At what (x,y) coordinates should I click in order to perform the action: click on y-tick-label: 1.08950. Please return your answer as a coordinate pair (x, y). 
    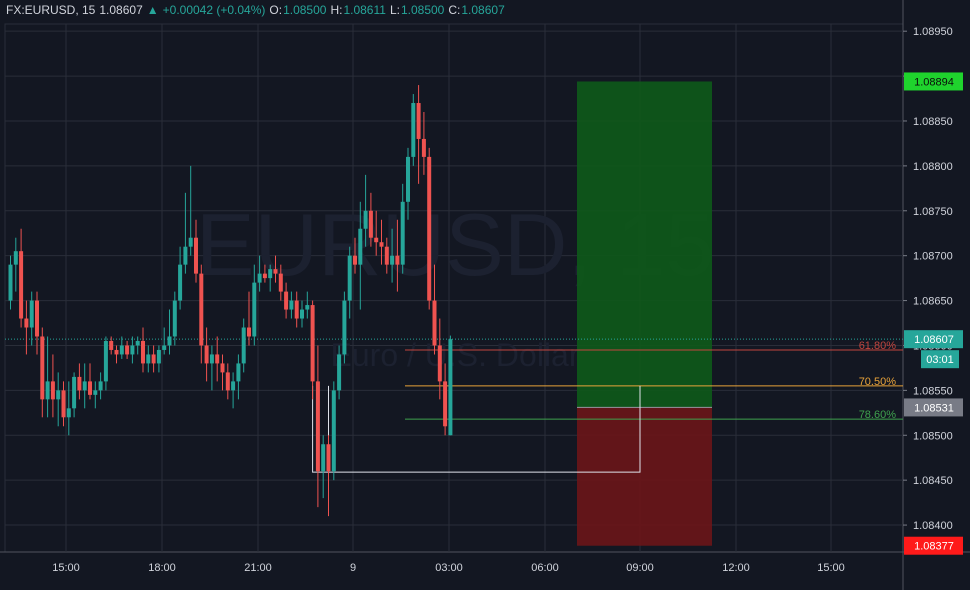
    Looking at the image, I should click on (933, 32).